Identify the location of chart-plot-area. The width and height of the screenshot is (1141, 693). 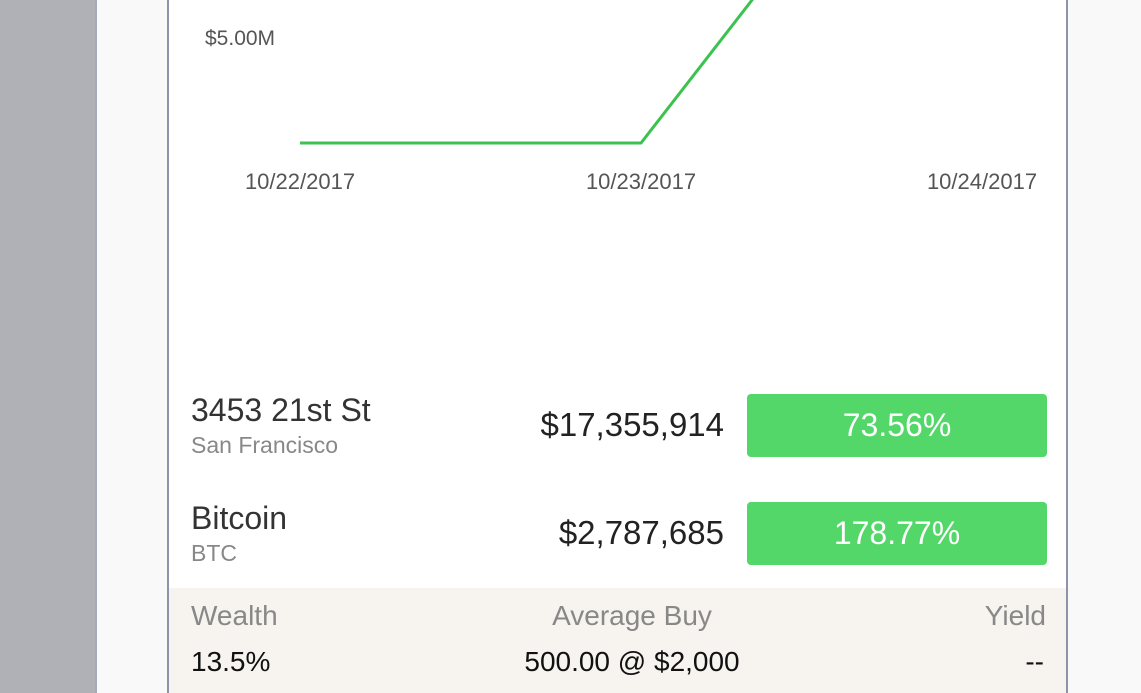
(527, 72).